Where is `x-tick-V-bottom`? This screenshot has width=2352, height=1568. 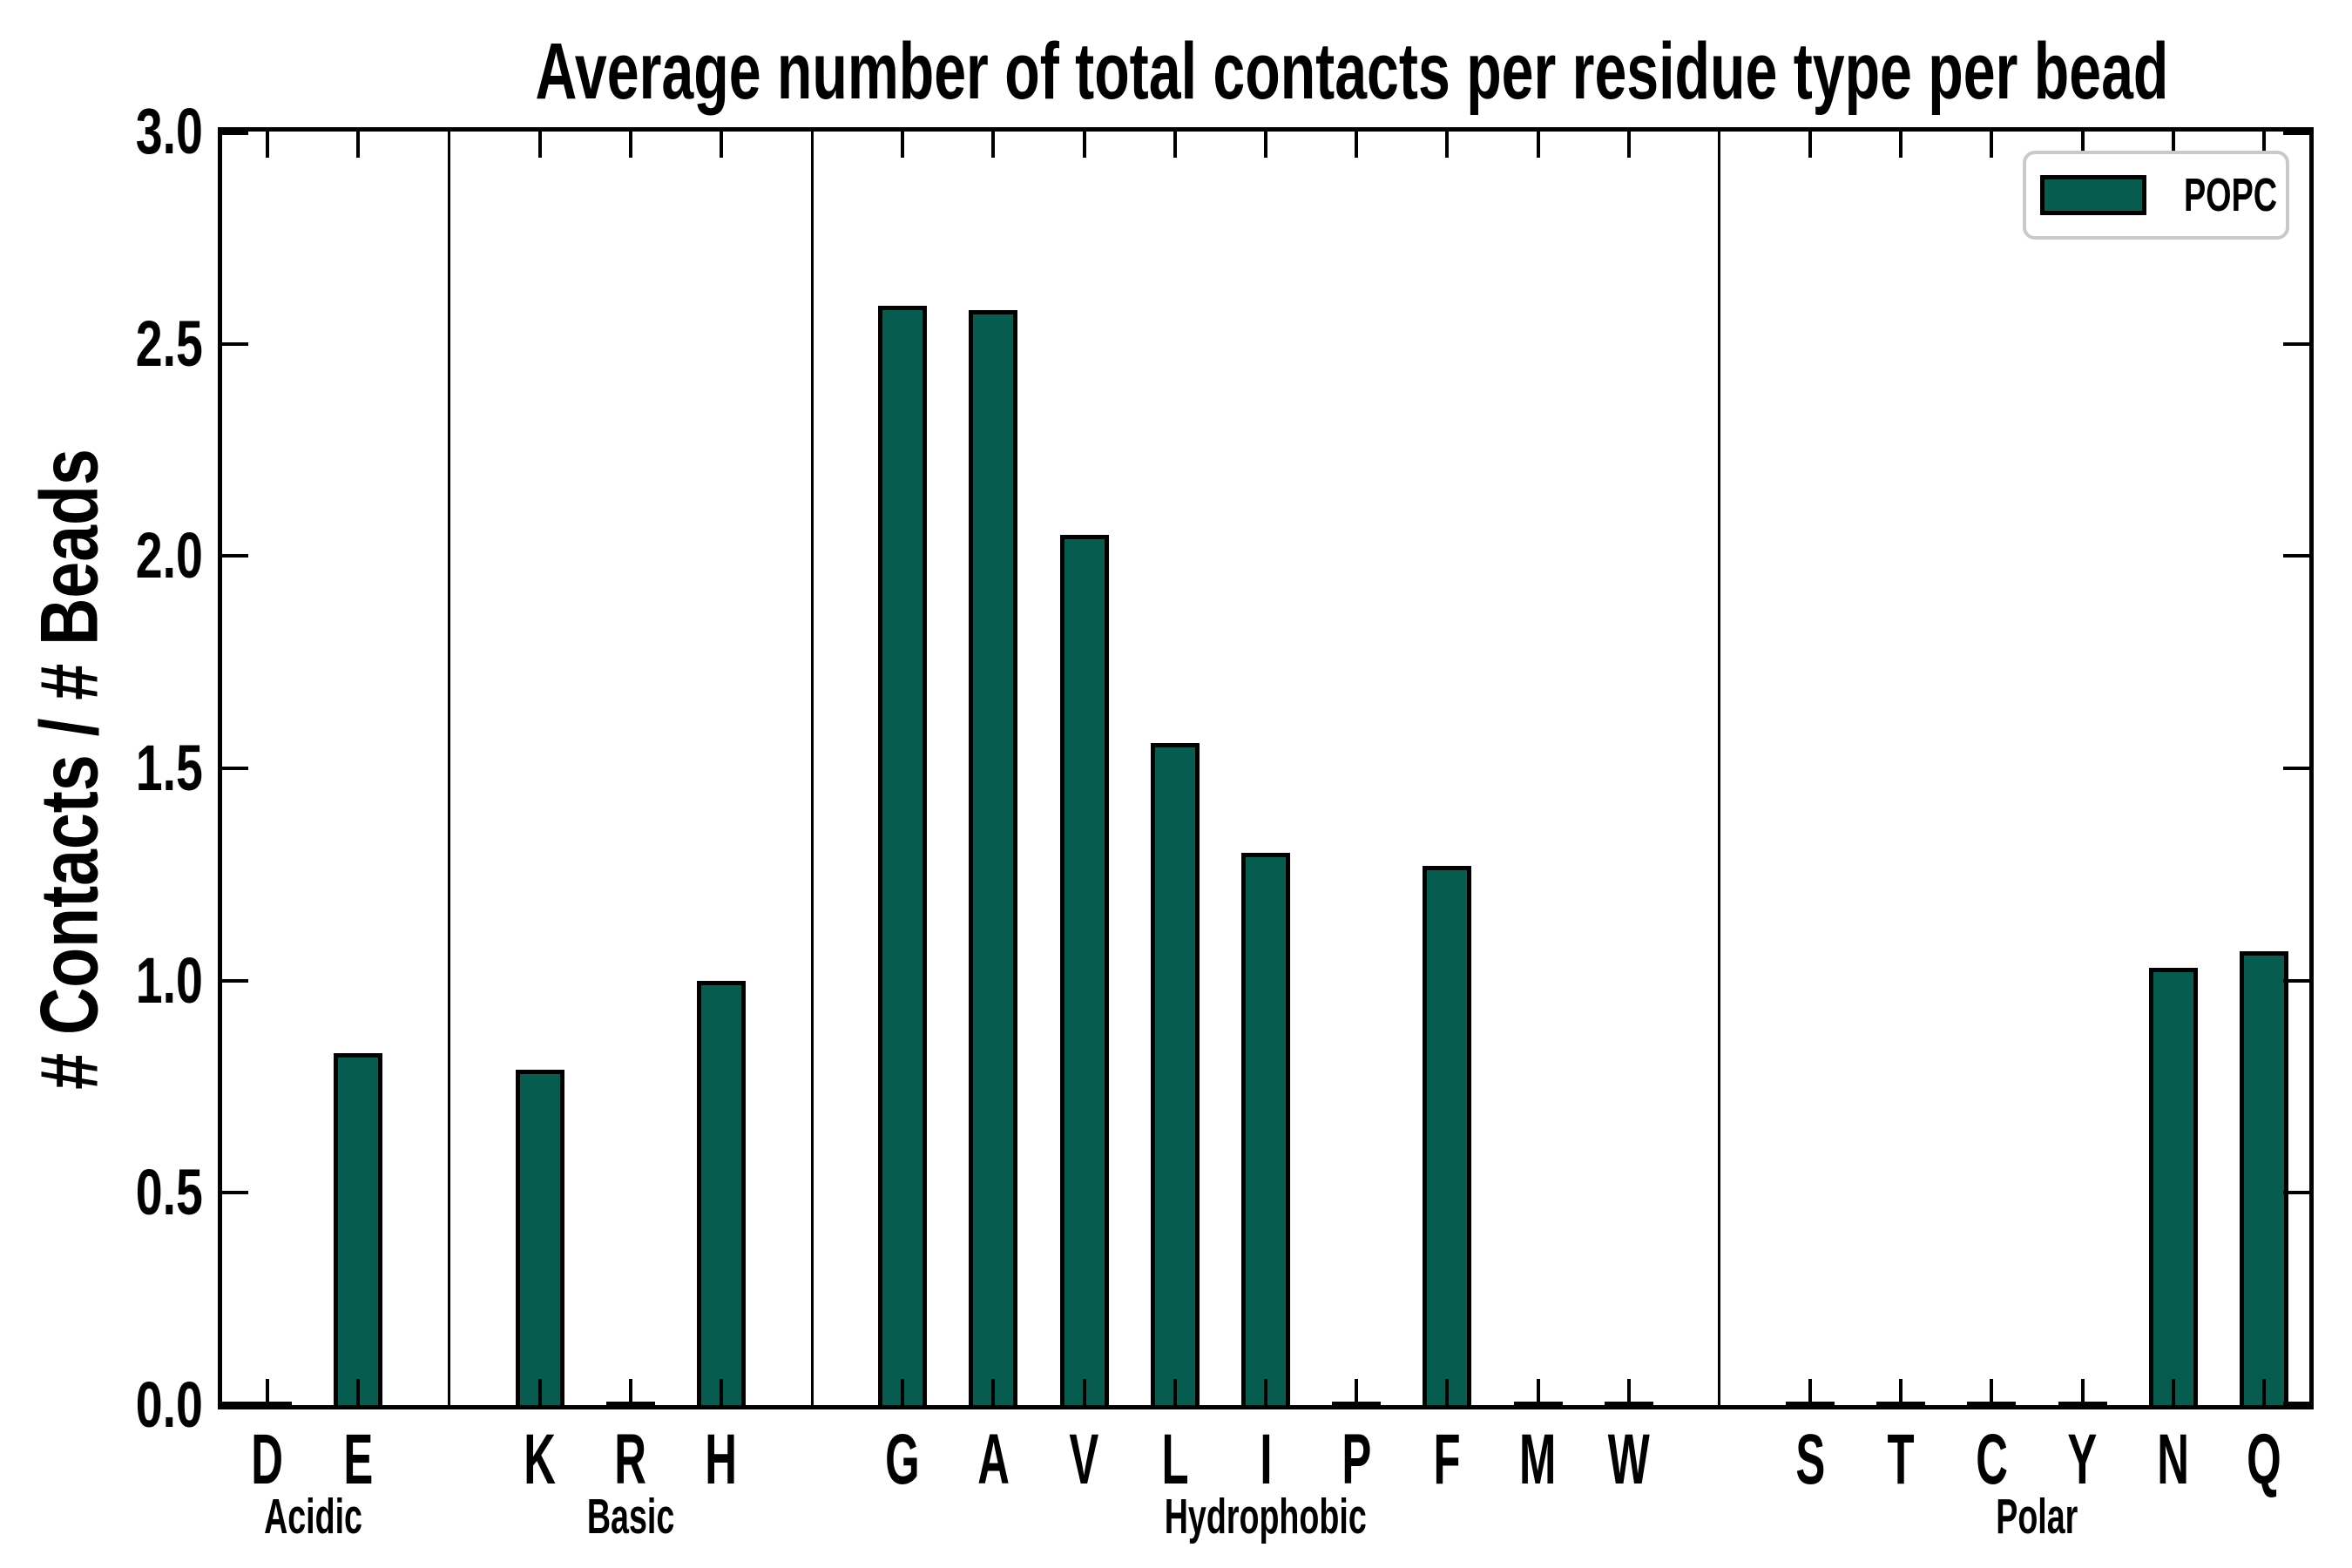 x-tick-V-bottom is located at coordinates (1084, 1392).